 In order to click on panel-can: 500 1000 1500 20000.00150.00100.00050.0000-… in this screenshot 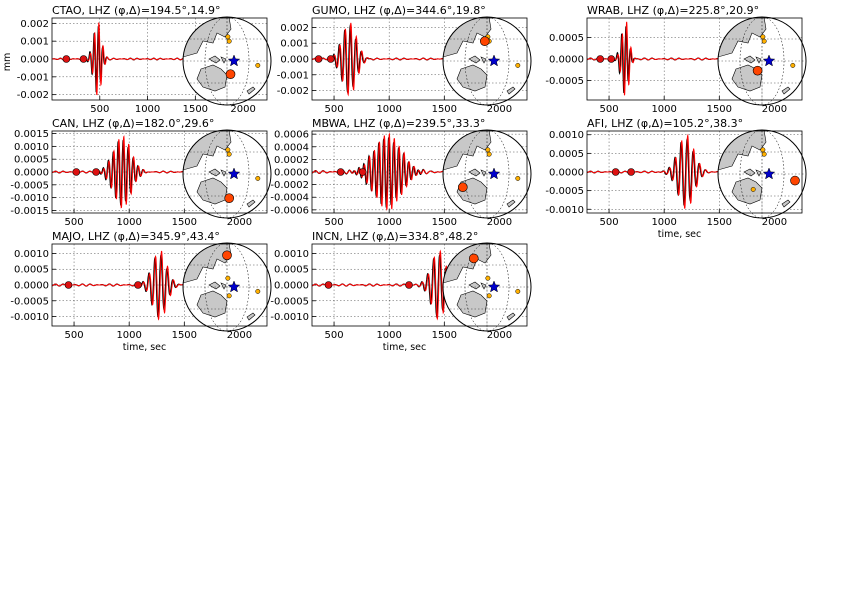, I will do `click(141, 172)`.